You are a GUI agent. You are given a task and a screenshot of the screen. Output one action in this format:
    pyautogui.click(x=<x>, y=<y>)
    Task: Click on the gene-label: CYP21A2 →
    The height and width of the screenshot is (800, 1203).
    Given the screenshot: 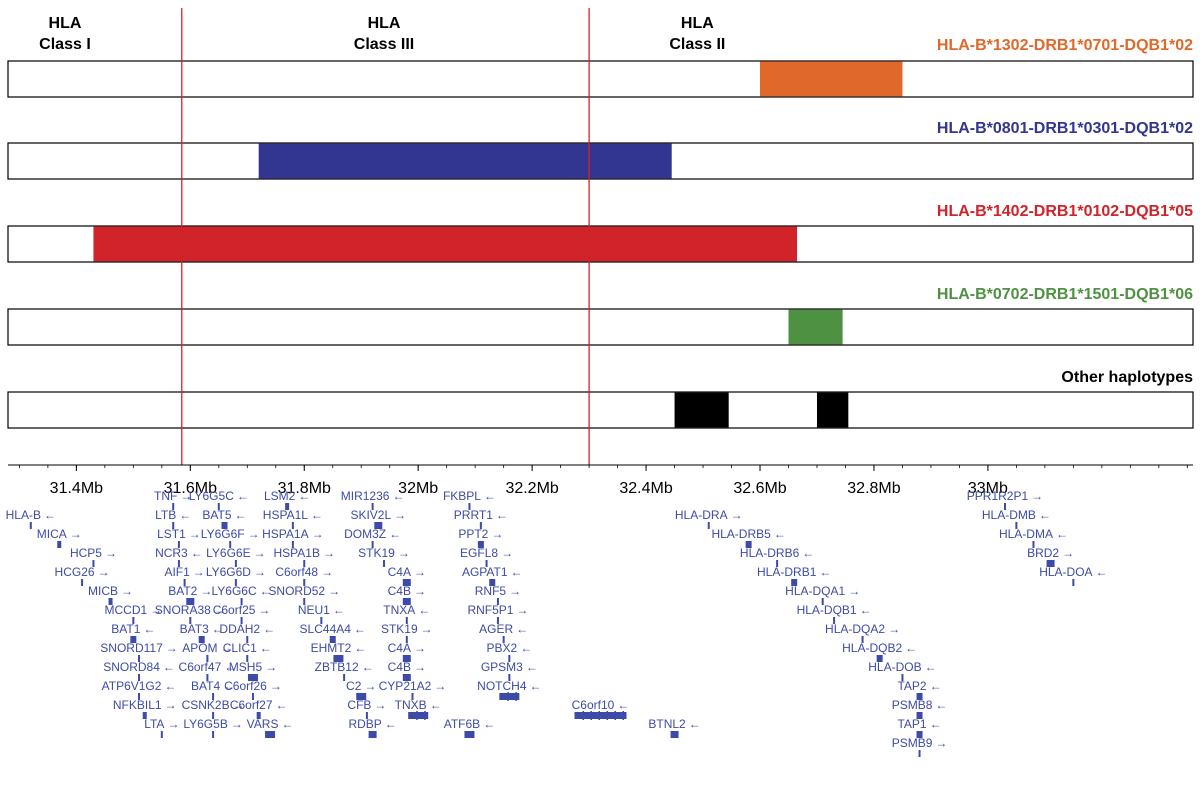 What is the action you would take?
    pyautogui.click(x=413, y=686)
    